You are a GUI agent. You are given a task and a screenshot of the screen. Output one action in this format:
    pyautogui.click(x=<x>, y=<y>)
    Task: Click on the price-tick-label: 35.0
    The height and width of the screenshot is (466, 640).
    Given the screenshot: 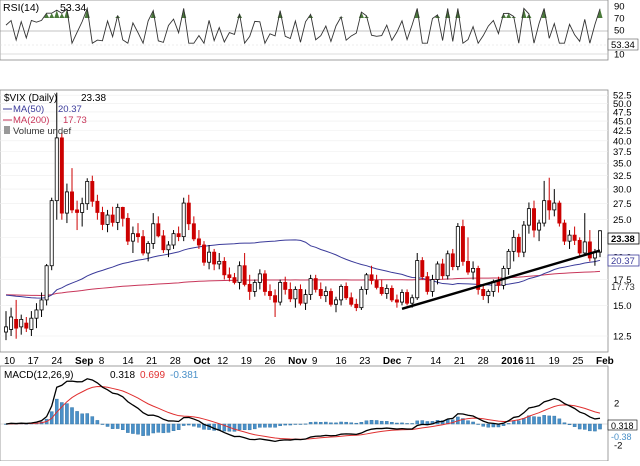 What is the action you would take?
    pyautogui.click(x=622, y=164)
    